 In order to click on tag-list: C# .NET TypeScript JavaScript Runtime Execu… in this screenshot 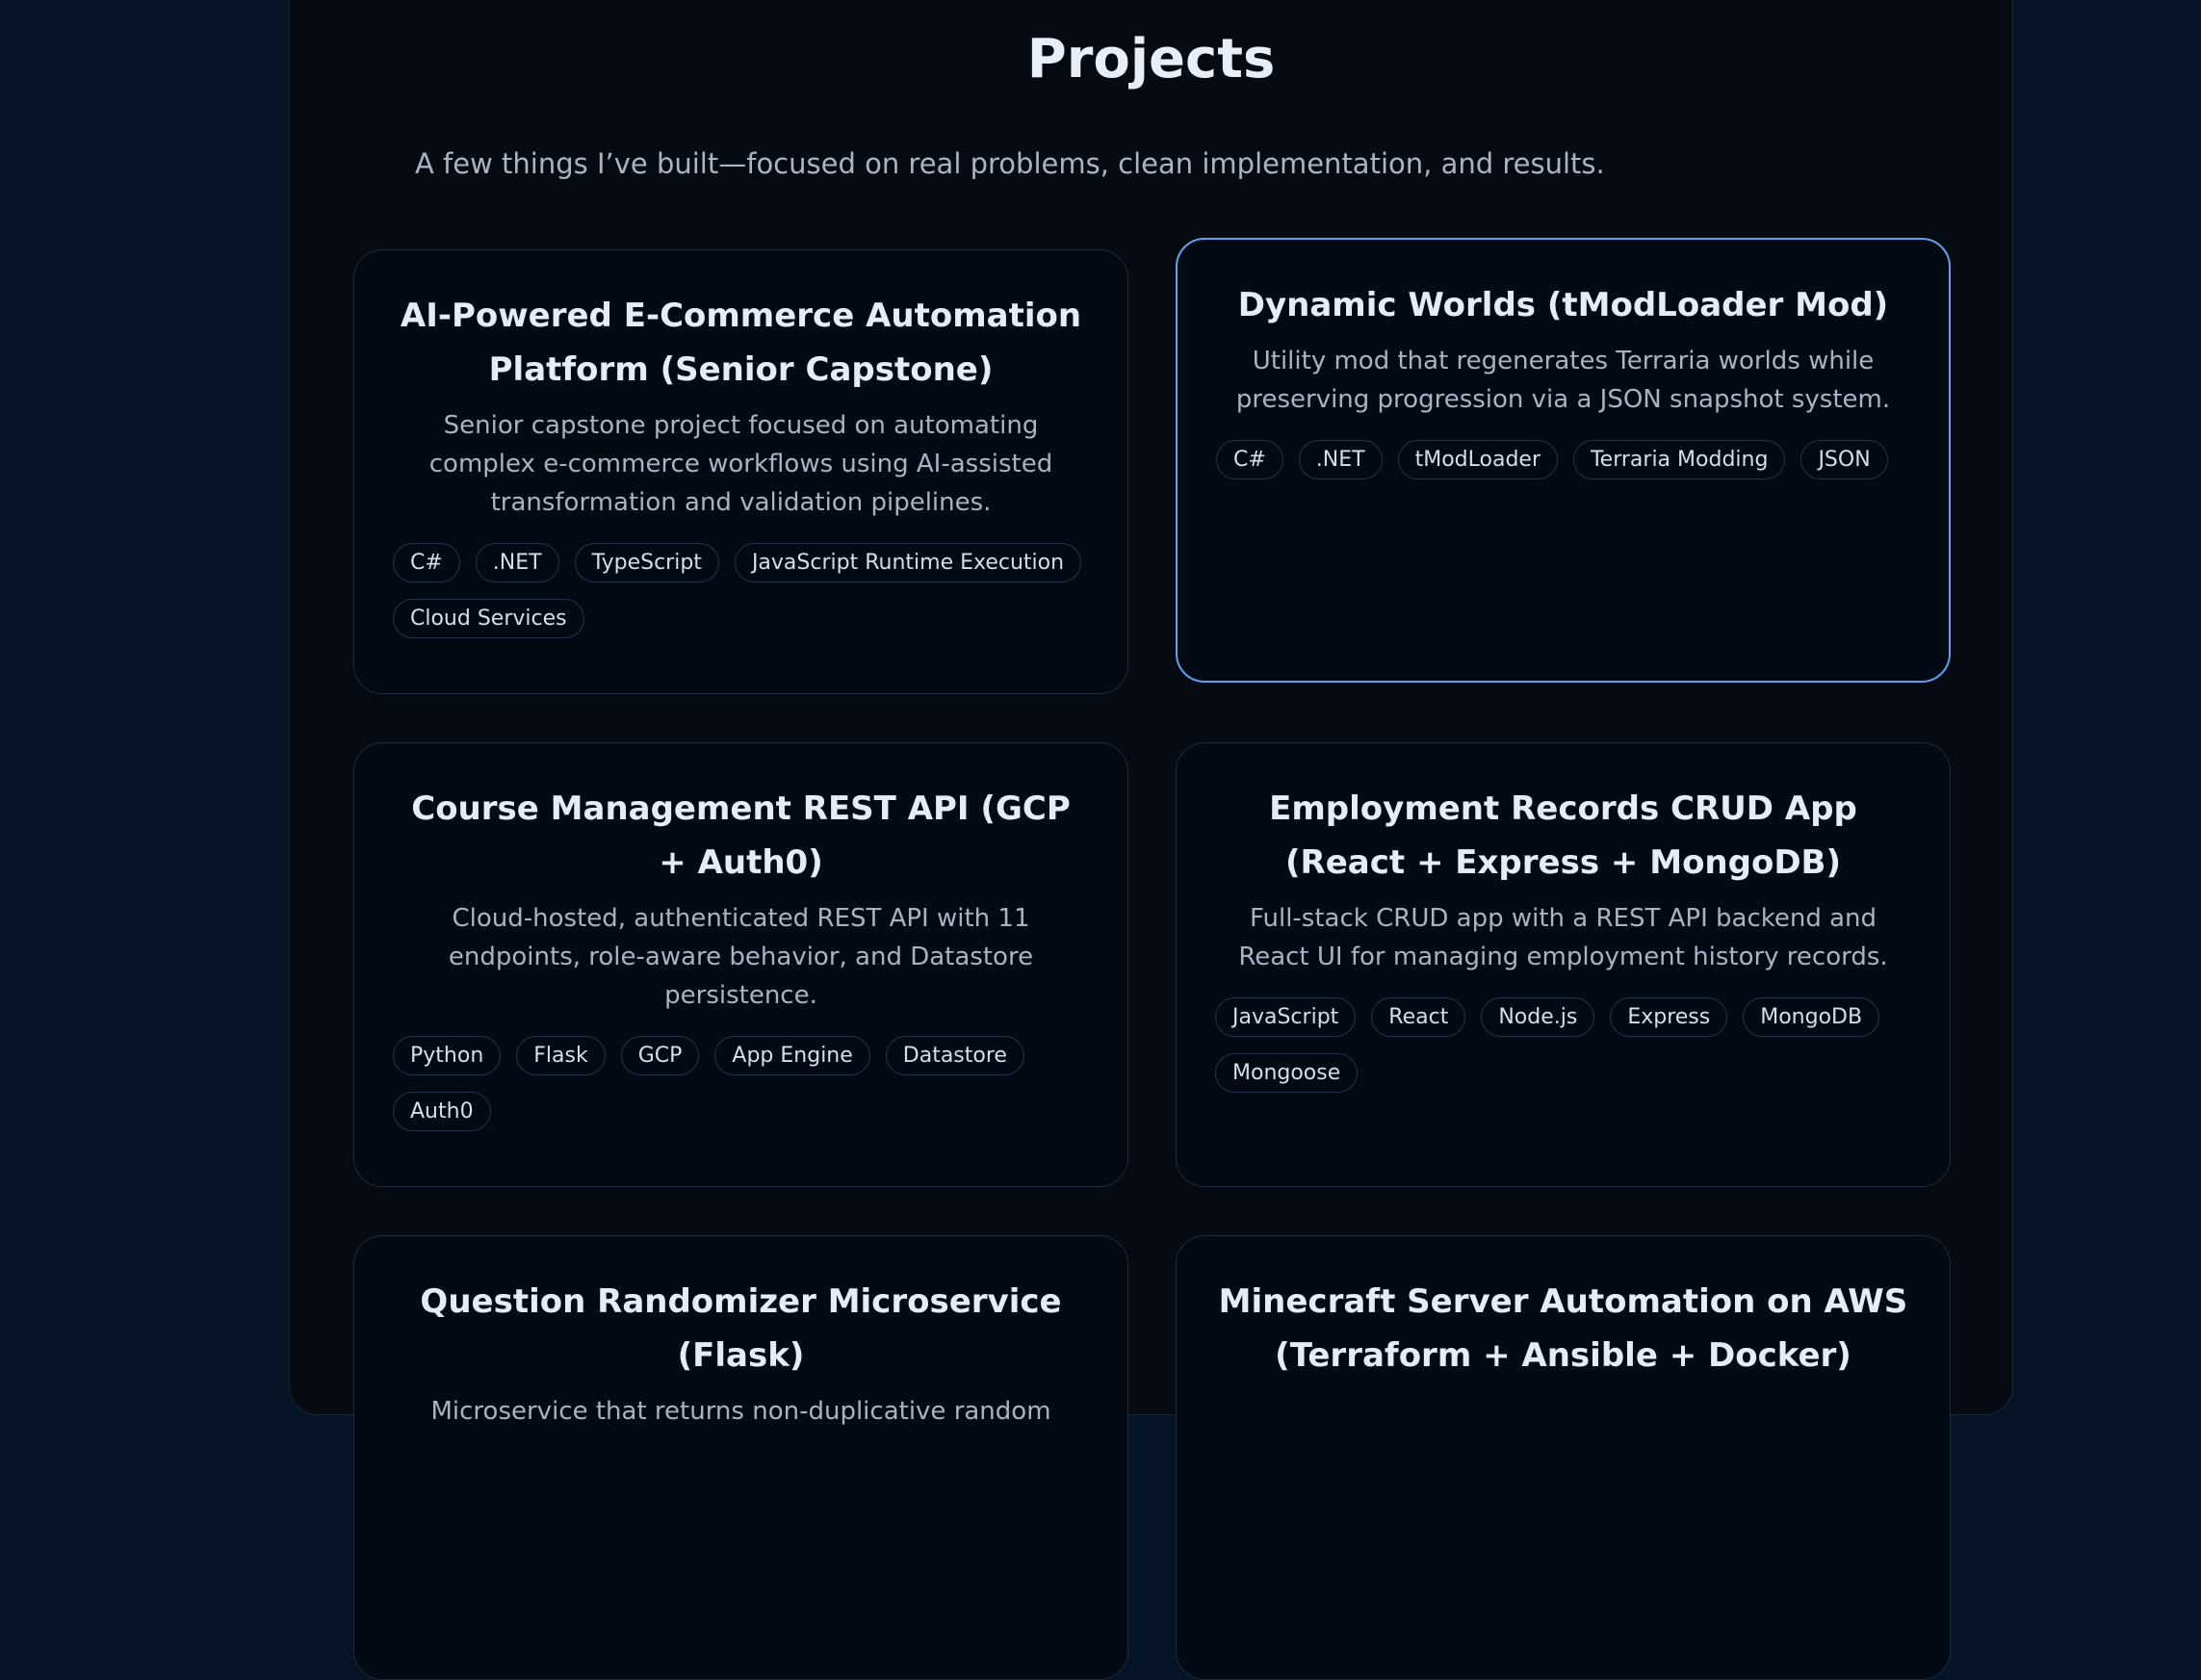, I will do `click(741, 590)`.